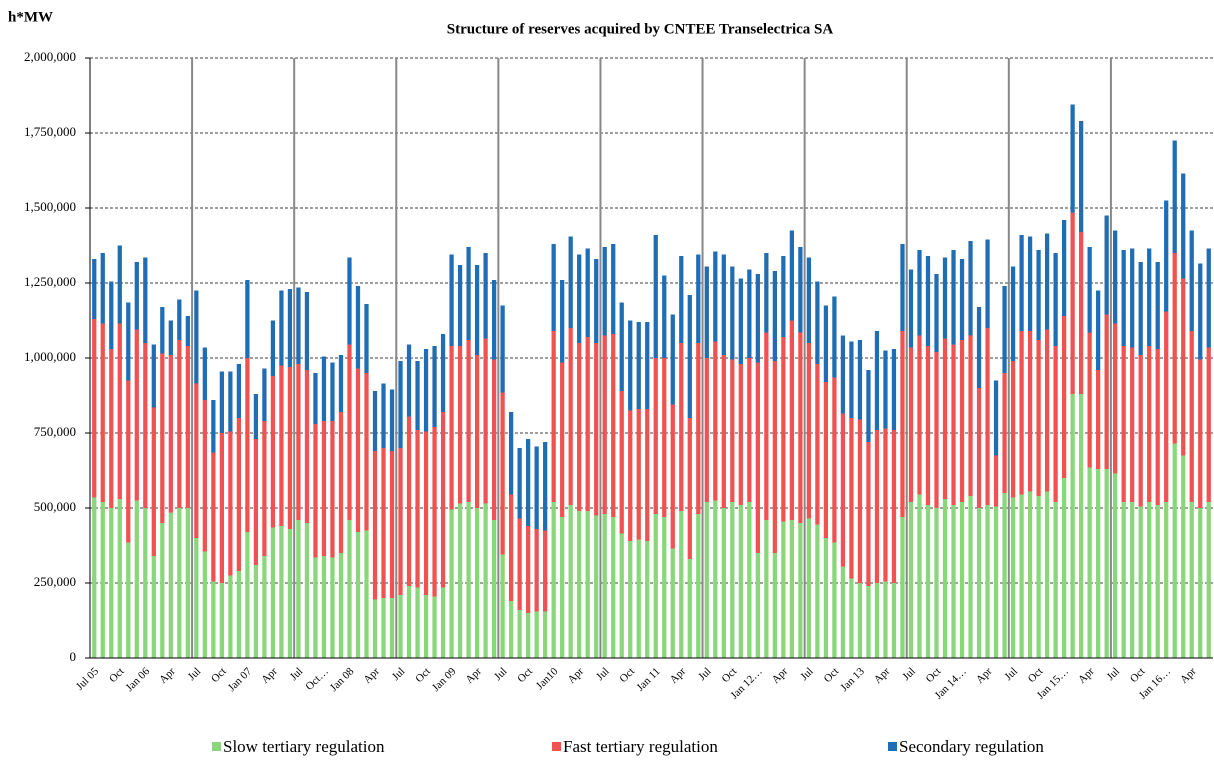 This screenshot has height=760, width=1214. I want to click on x-tick-label: Jan 07, so click(240, 679).